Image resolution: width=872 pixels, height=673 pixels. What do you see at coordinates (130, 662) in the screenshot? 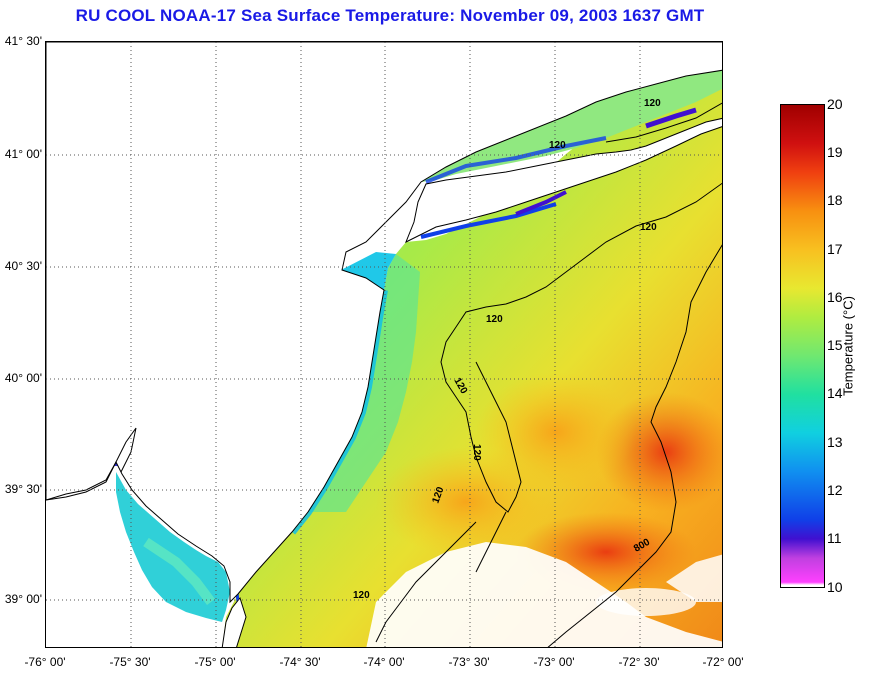
I see `lon-label: -75° 30'` at bounding box center [130, 662].